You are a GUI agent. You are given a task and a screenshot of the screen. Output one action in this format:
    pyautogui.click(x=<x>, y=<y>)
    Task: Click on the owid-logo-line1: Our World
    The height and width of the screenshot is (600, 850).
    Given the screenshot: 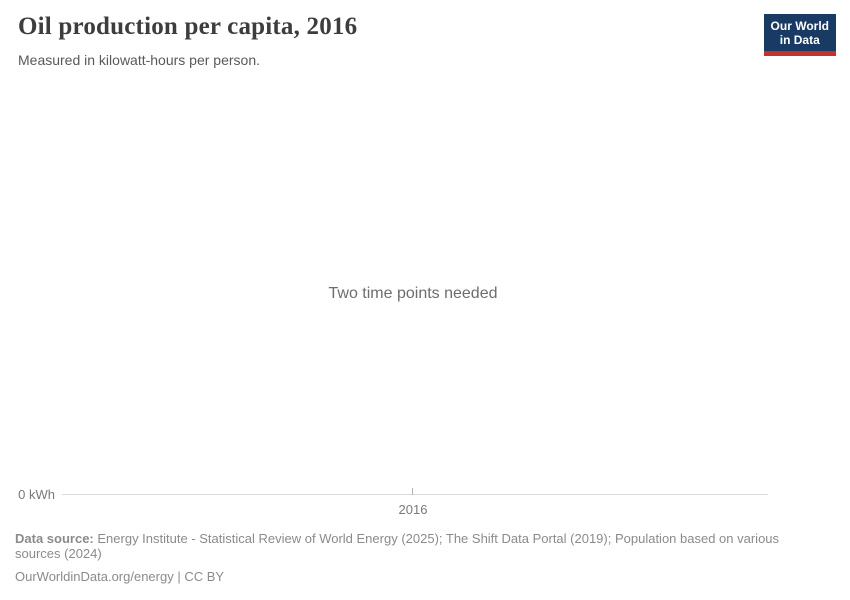 What is the action you would take?
    pyautogui.click(x=799, y=26)
    